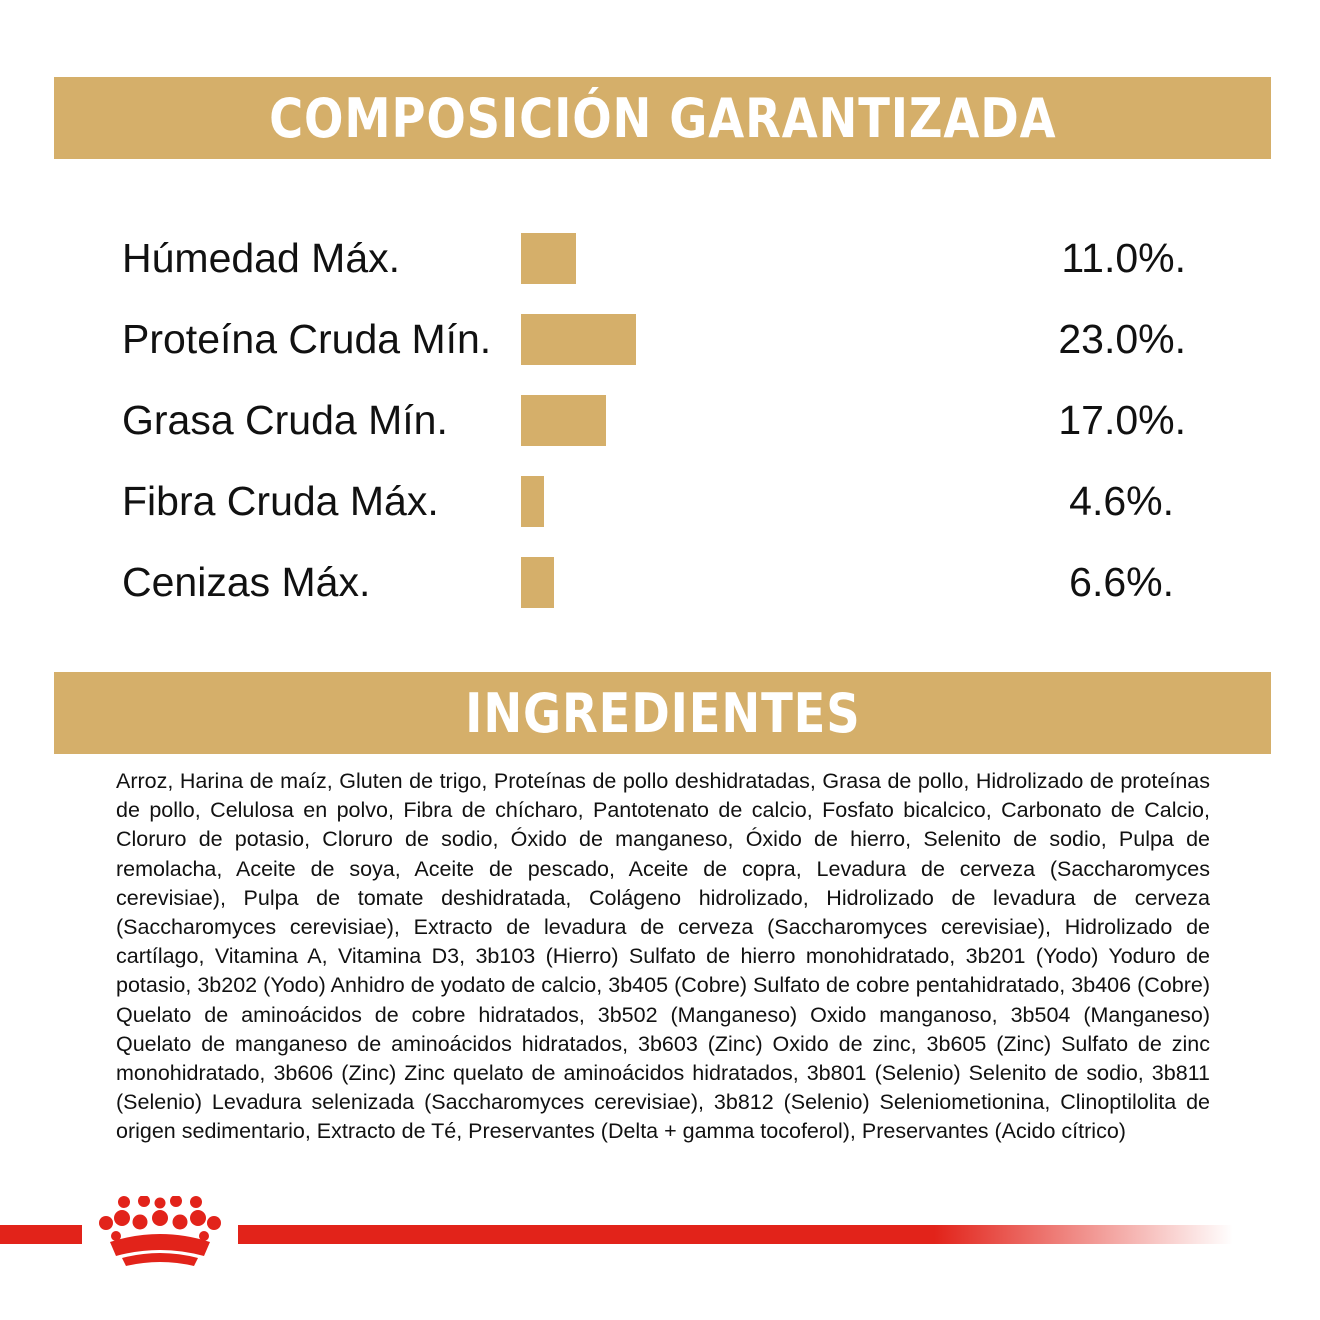  I want to click on footer-line-left, so click(41, 1234).